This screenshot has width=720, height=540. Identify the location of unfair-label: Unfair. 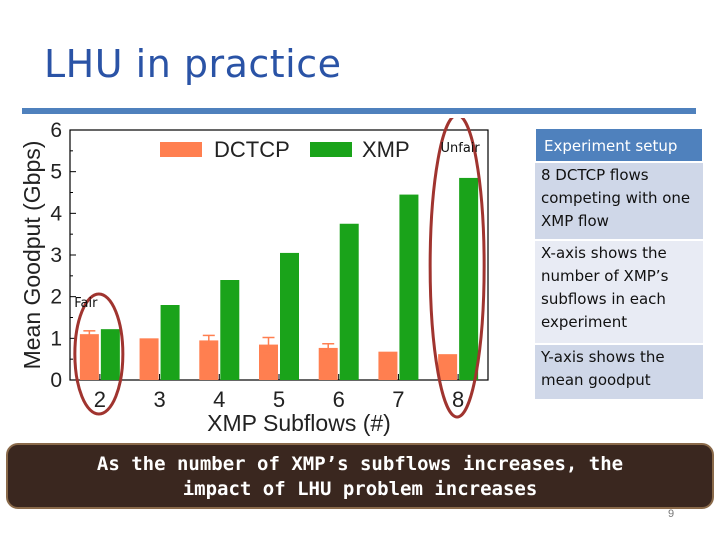
(461, 148).